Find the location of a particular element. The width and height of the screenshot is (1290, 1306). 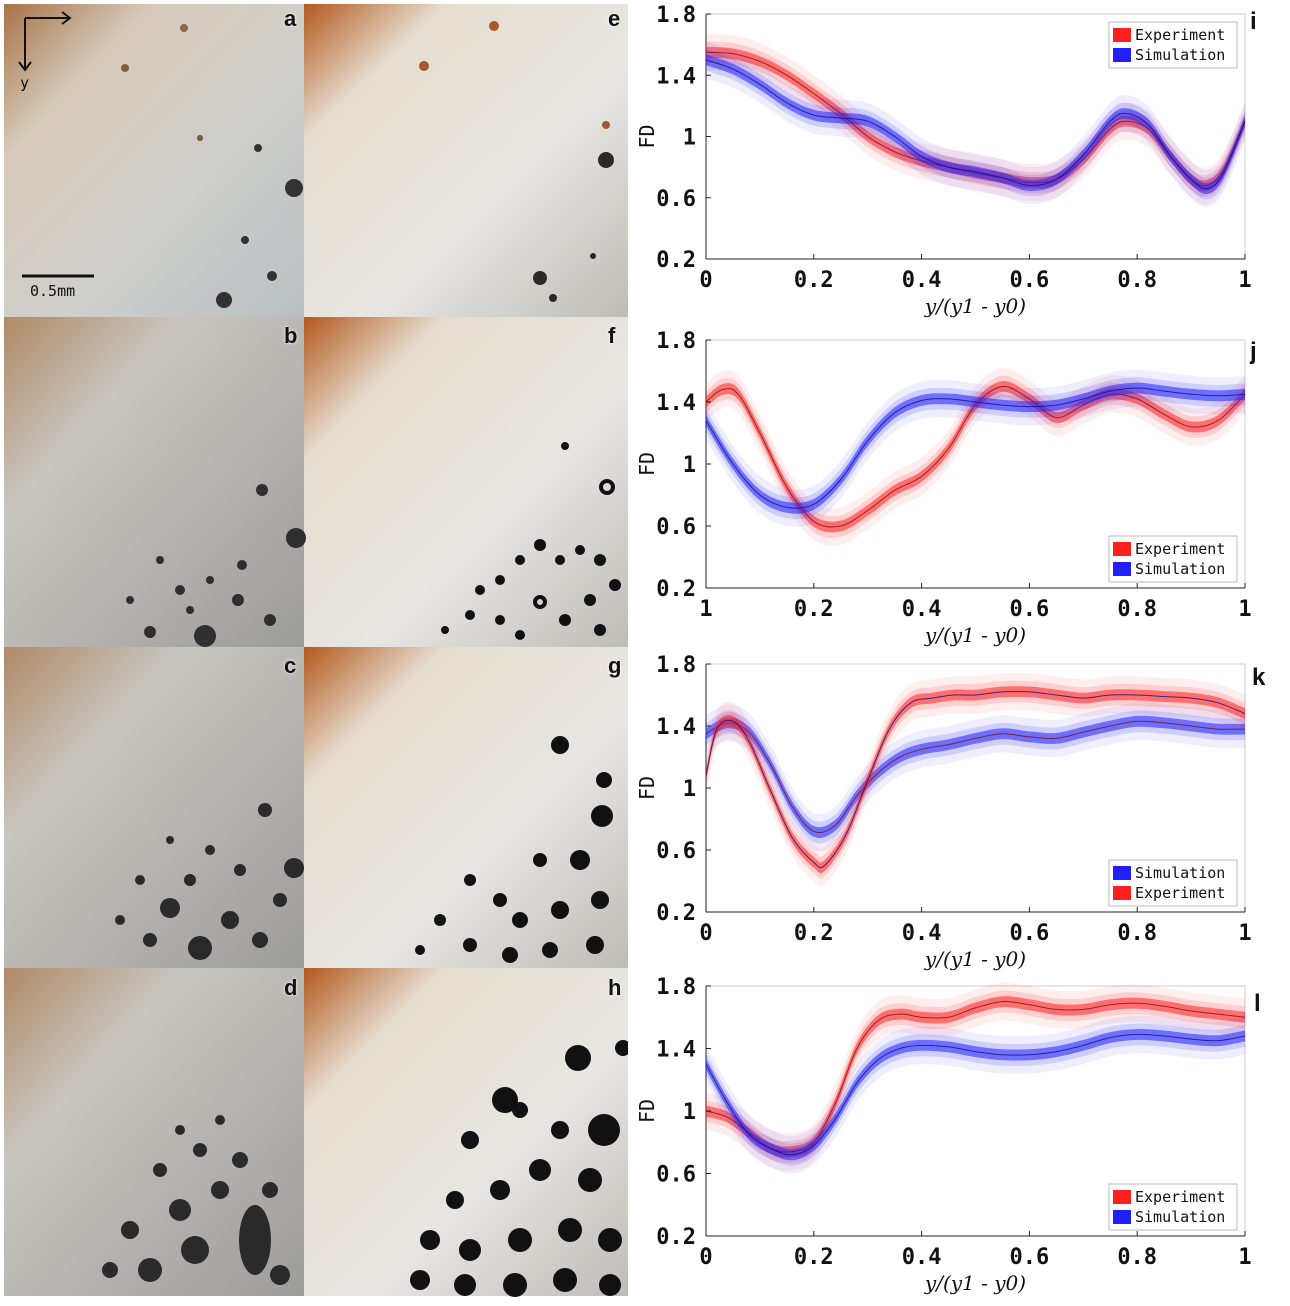

panel-label-e: e is located at coordinates (614, 19).